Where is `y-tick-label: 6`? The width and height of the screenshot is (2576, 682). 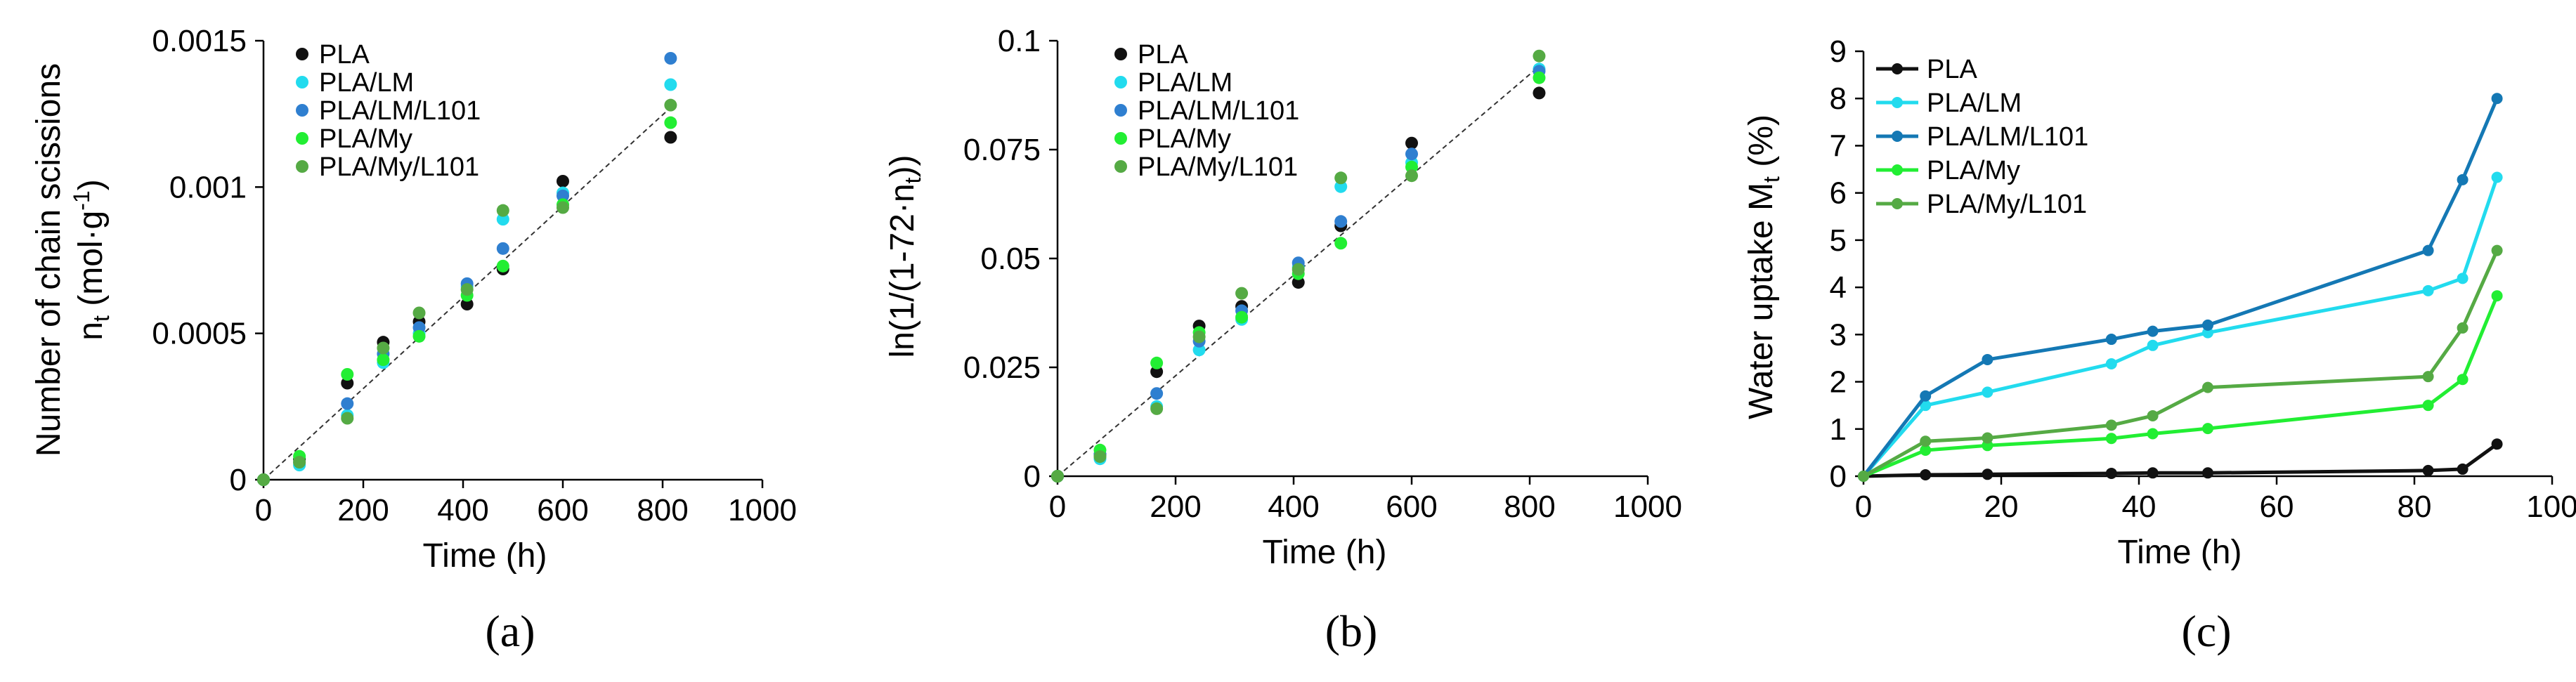 y-tick-label: 6 is located at coordinates (1838, 194).